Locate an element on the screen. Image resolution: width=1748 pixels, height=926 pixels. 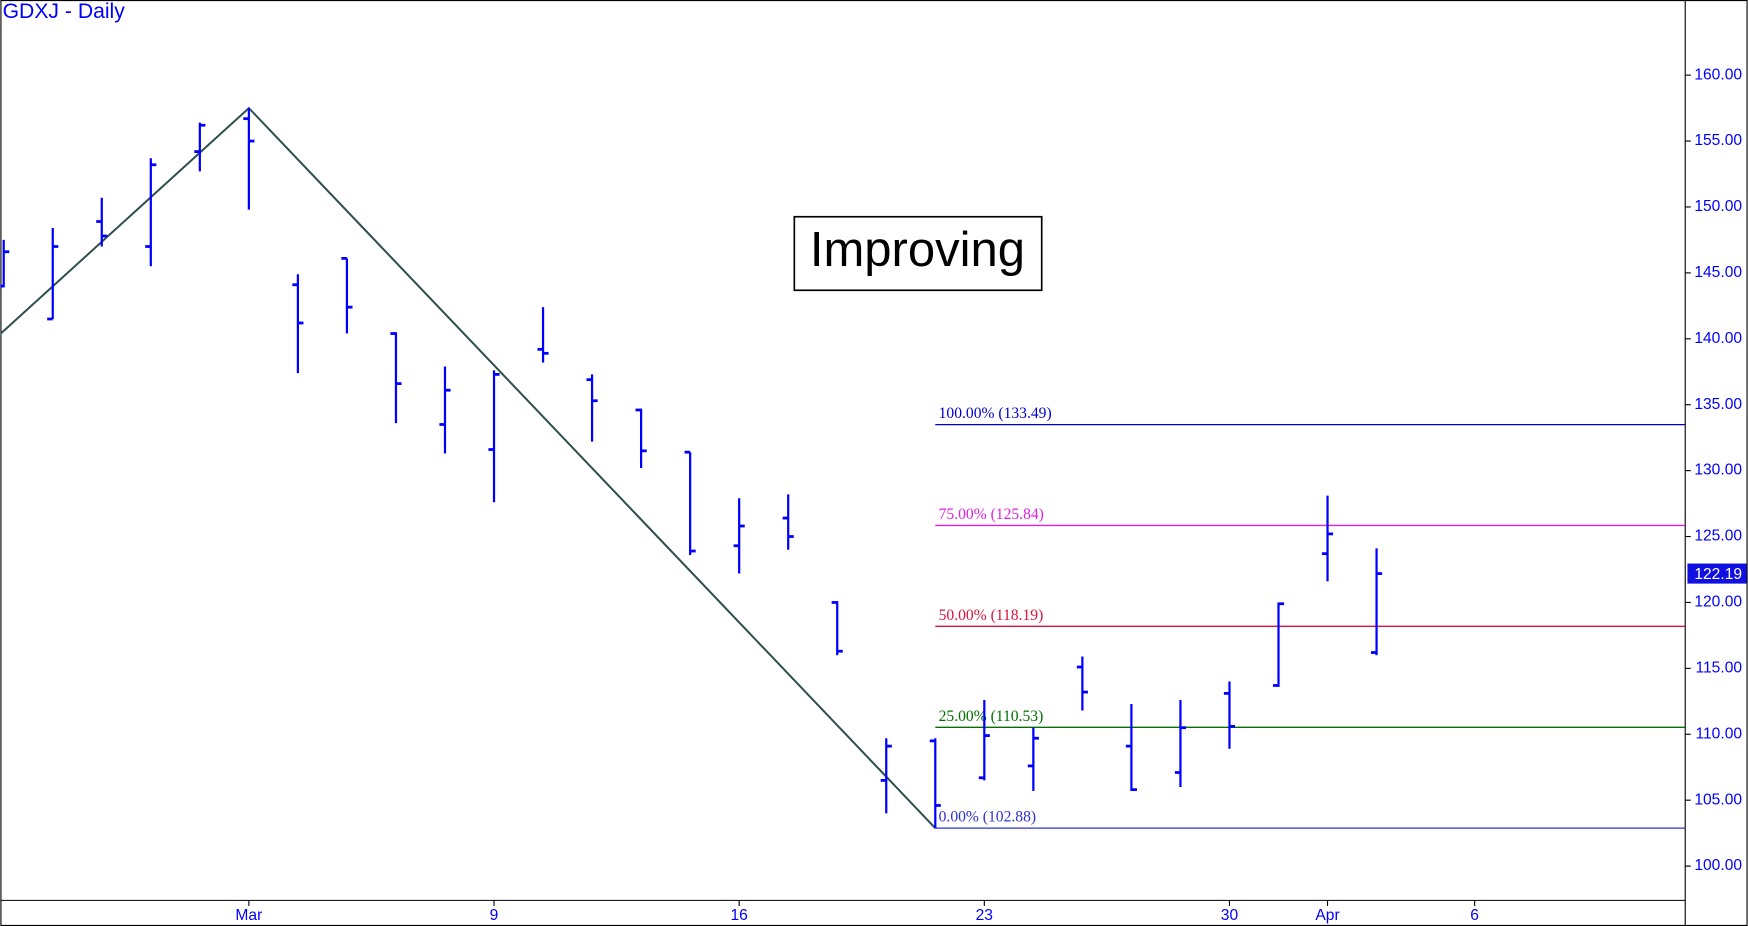
fib-label: 0.00% (102.88) is located at coordinates (987, 817).